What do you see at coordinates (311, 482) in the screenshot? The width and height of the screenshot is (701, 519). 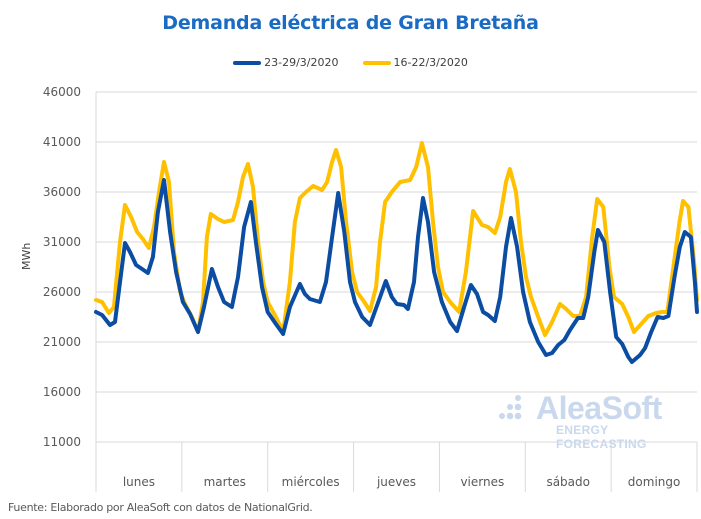 I see `x-category-label: miércoles` at bounding box center [311, 482].